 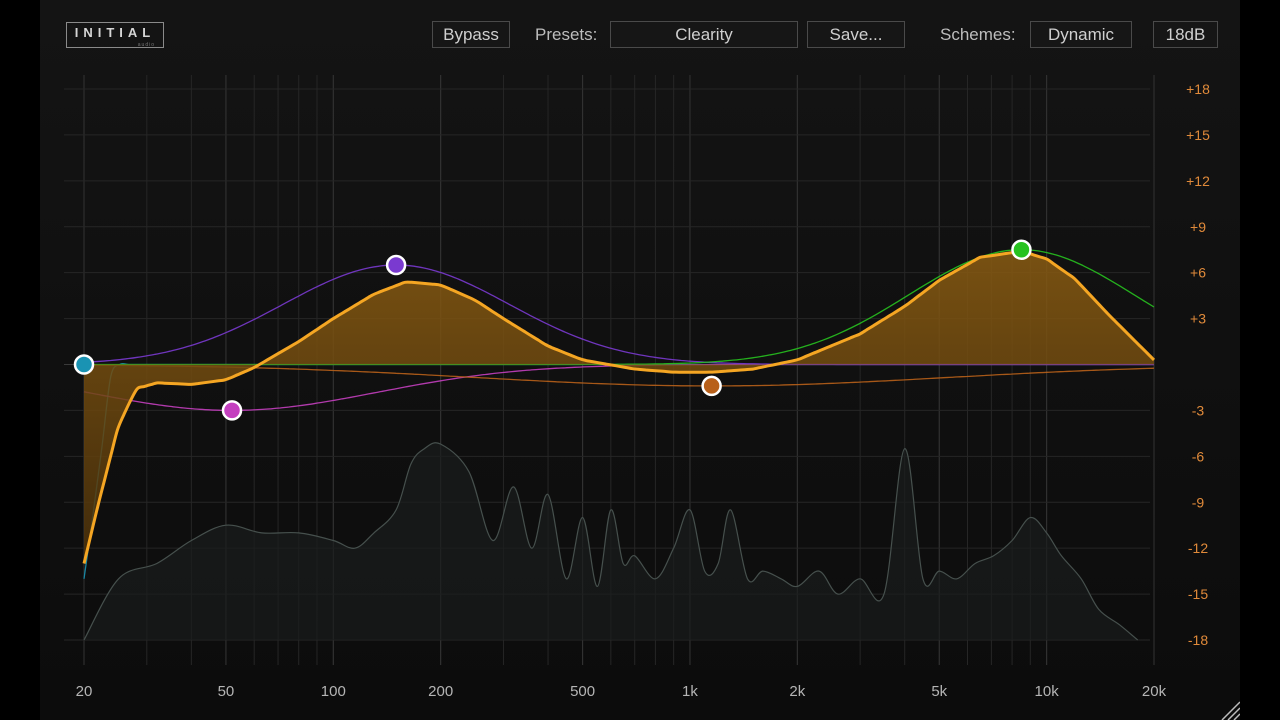 What do you see at coordinates (1198, 456) in the screenshot?
I see `gain-label: -6` at bounding box center [1198, 456].